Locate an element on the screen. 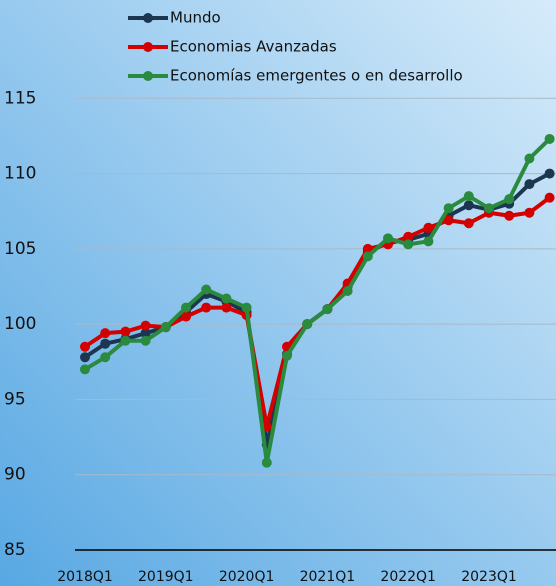 This screenshot has height=586, width=556. legend-label: Economias Avanzadas is located at coordinates (253, 47).